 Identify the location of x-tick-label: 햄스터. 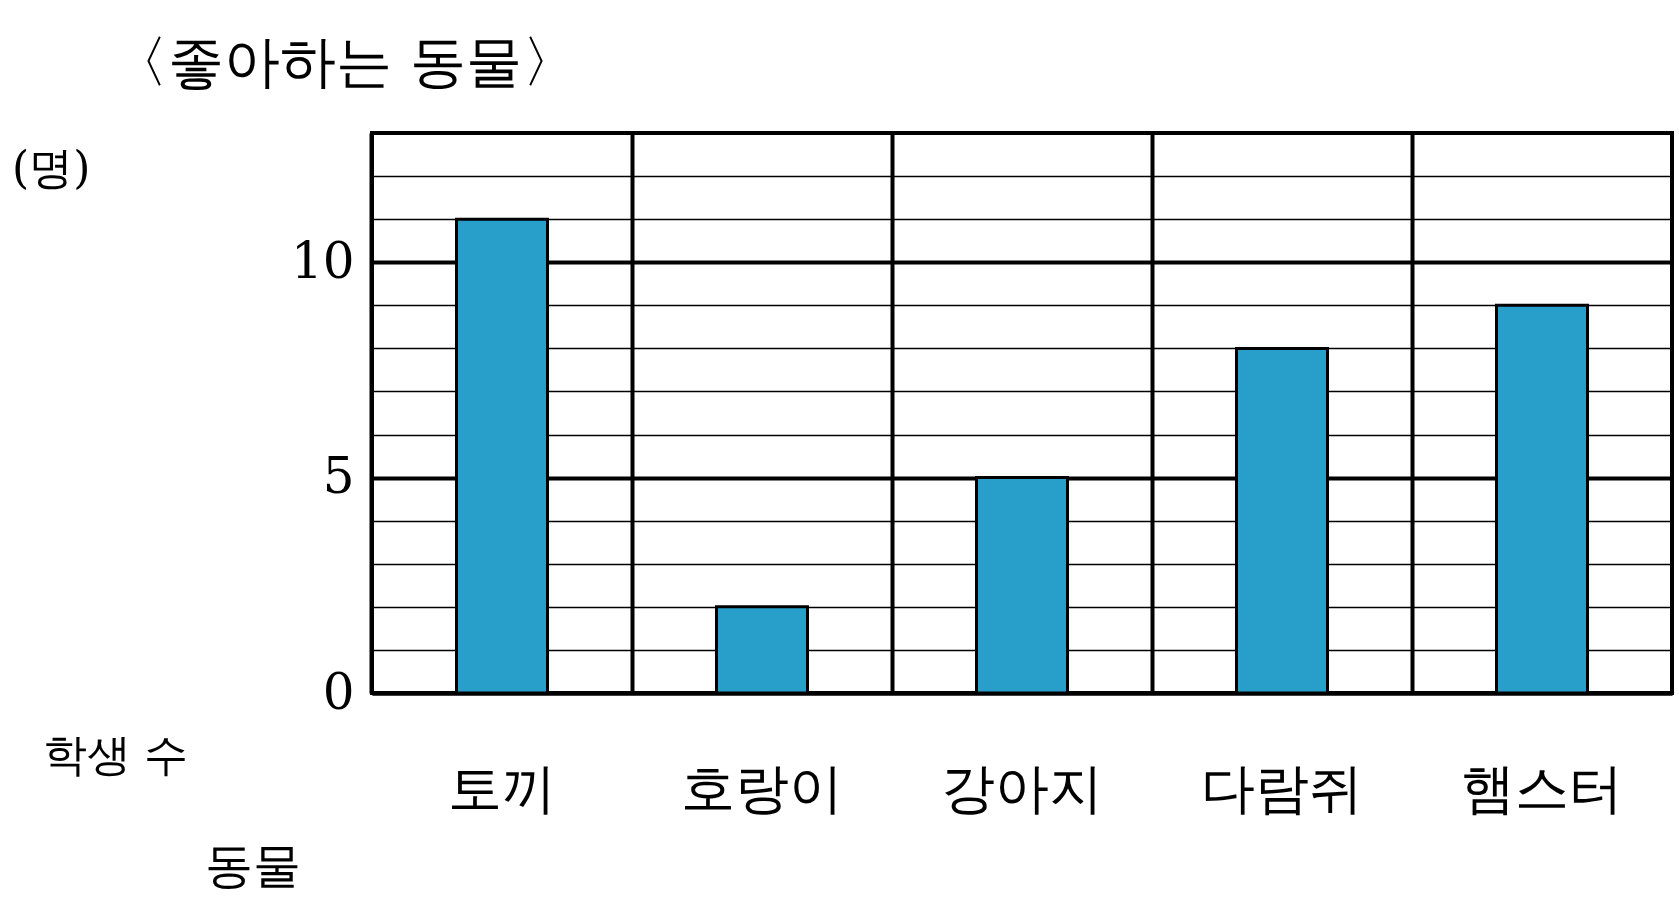
(1542, 788).